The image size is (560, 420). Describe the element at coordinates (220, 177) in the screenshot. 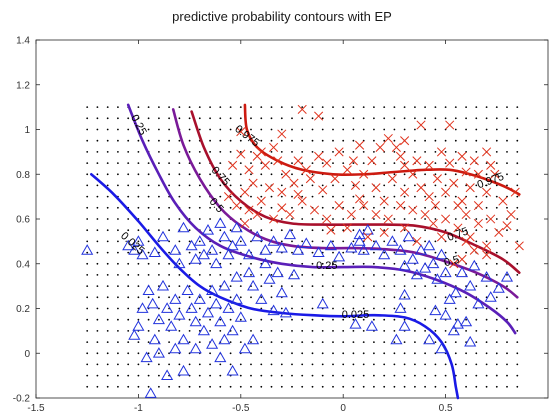

I see `contour-label: 0.75` at that location.